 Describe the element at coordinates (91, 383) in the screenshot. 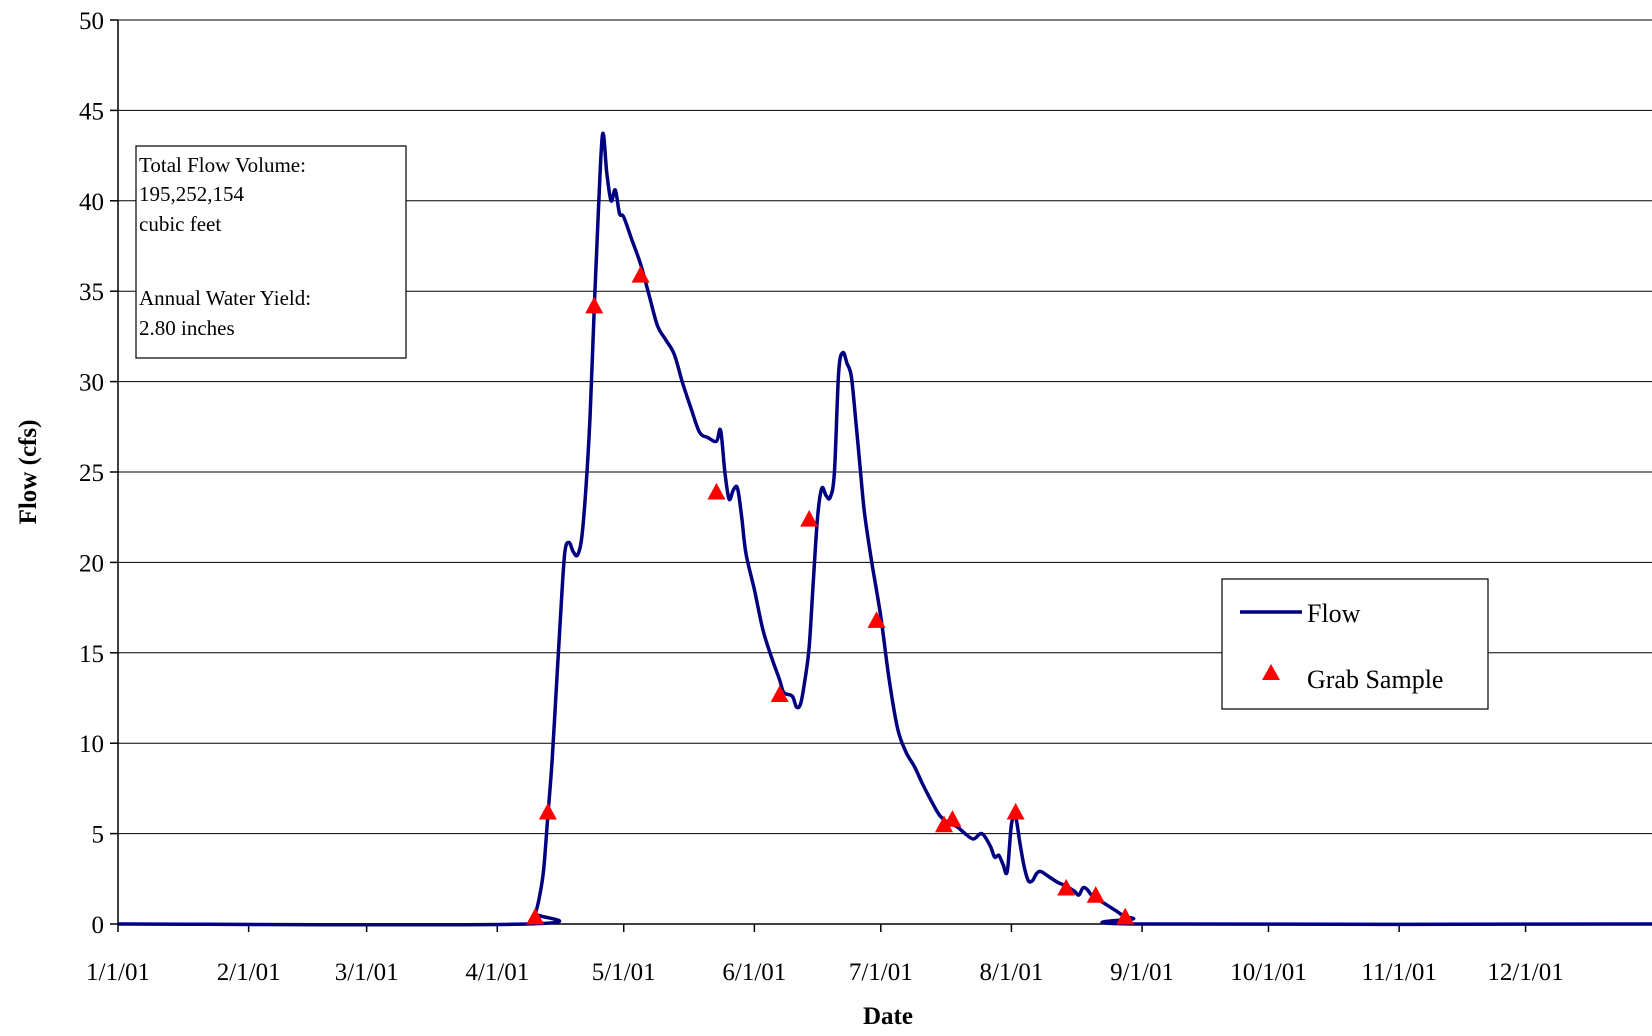

I see `y-tick-label-6: 30` at that location.